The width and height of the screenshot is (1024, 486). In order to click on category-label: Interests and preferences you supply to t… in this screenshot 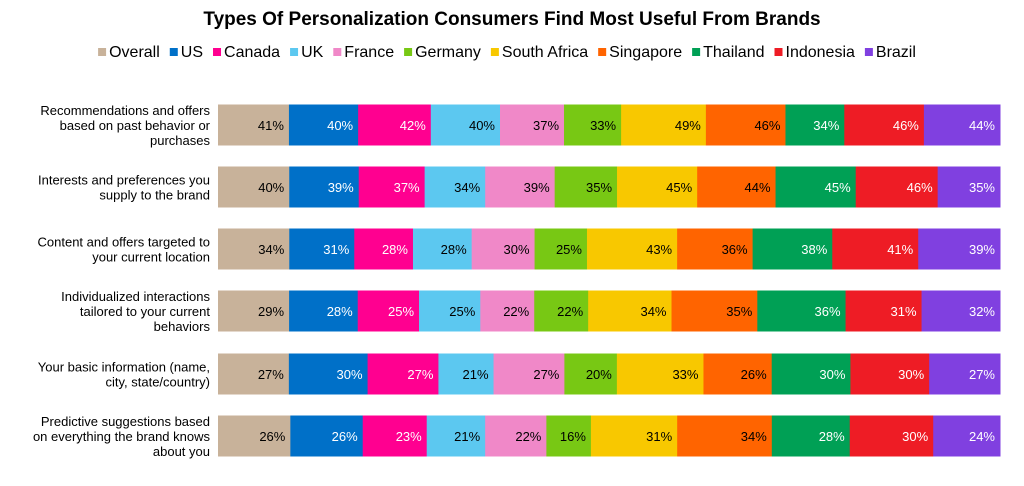, I will do `click(124, 188)`.